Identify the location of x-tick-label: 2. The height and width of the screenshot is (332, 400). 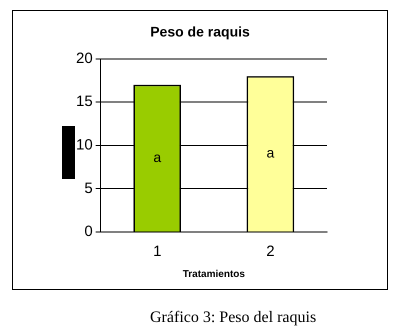
(270, 251).